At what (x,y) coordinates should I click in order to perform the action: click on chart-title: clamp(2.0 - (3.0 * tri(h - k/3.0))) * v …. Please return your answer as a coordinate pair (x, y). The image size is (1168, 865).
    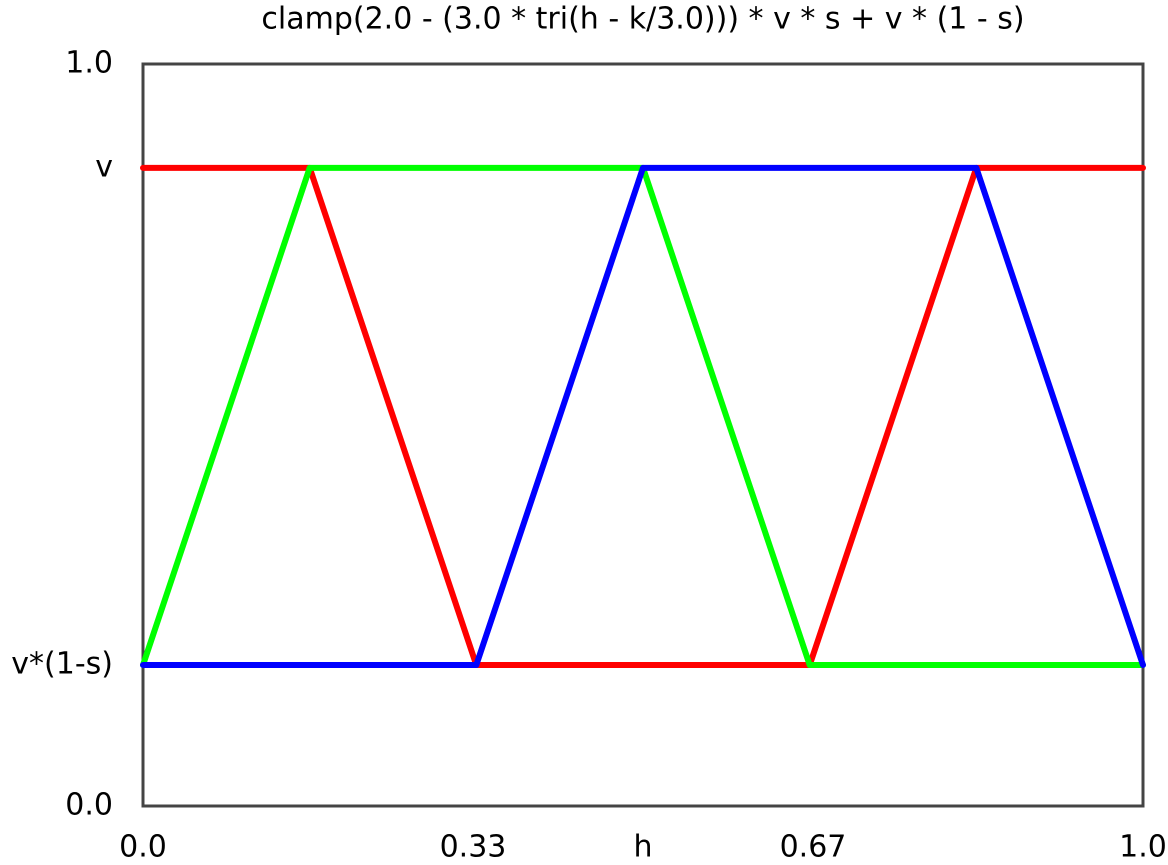
    Looking at the image, I should click on (642, 19).